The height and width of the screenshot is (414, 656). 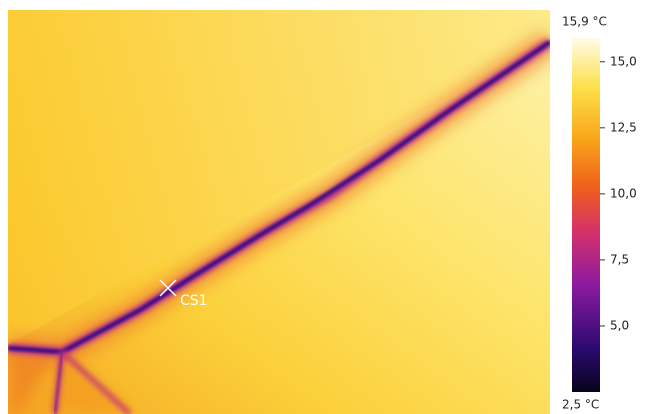 What do you see at coordinates (580, 405) in the screenshot?
I see `scale-min-label: 2,5 °C` at bounding box center [580, 405].